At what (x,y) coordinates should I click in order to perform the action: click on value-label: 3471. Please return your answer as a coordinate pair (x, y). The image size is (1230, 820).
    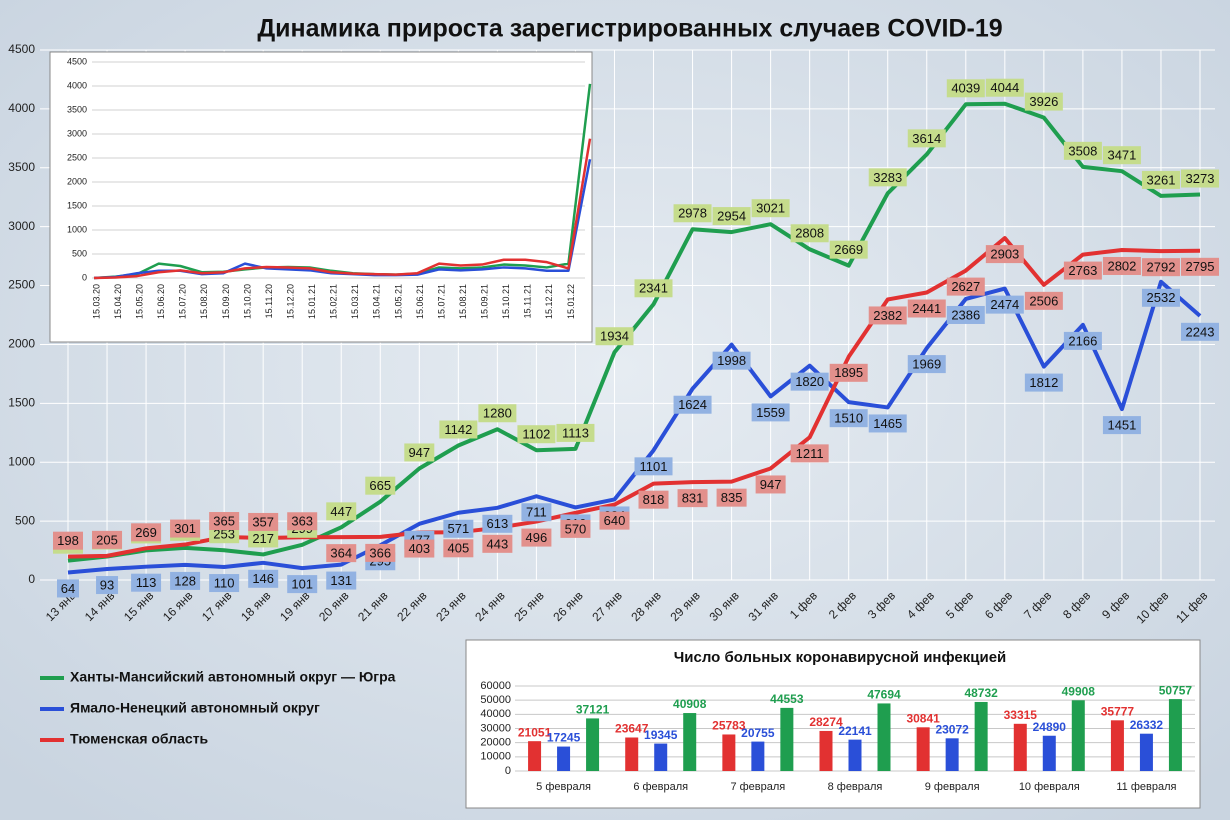
    Looking at the image, I should click on (1121, 155).